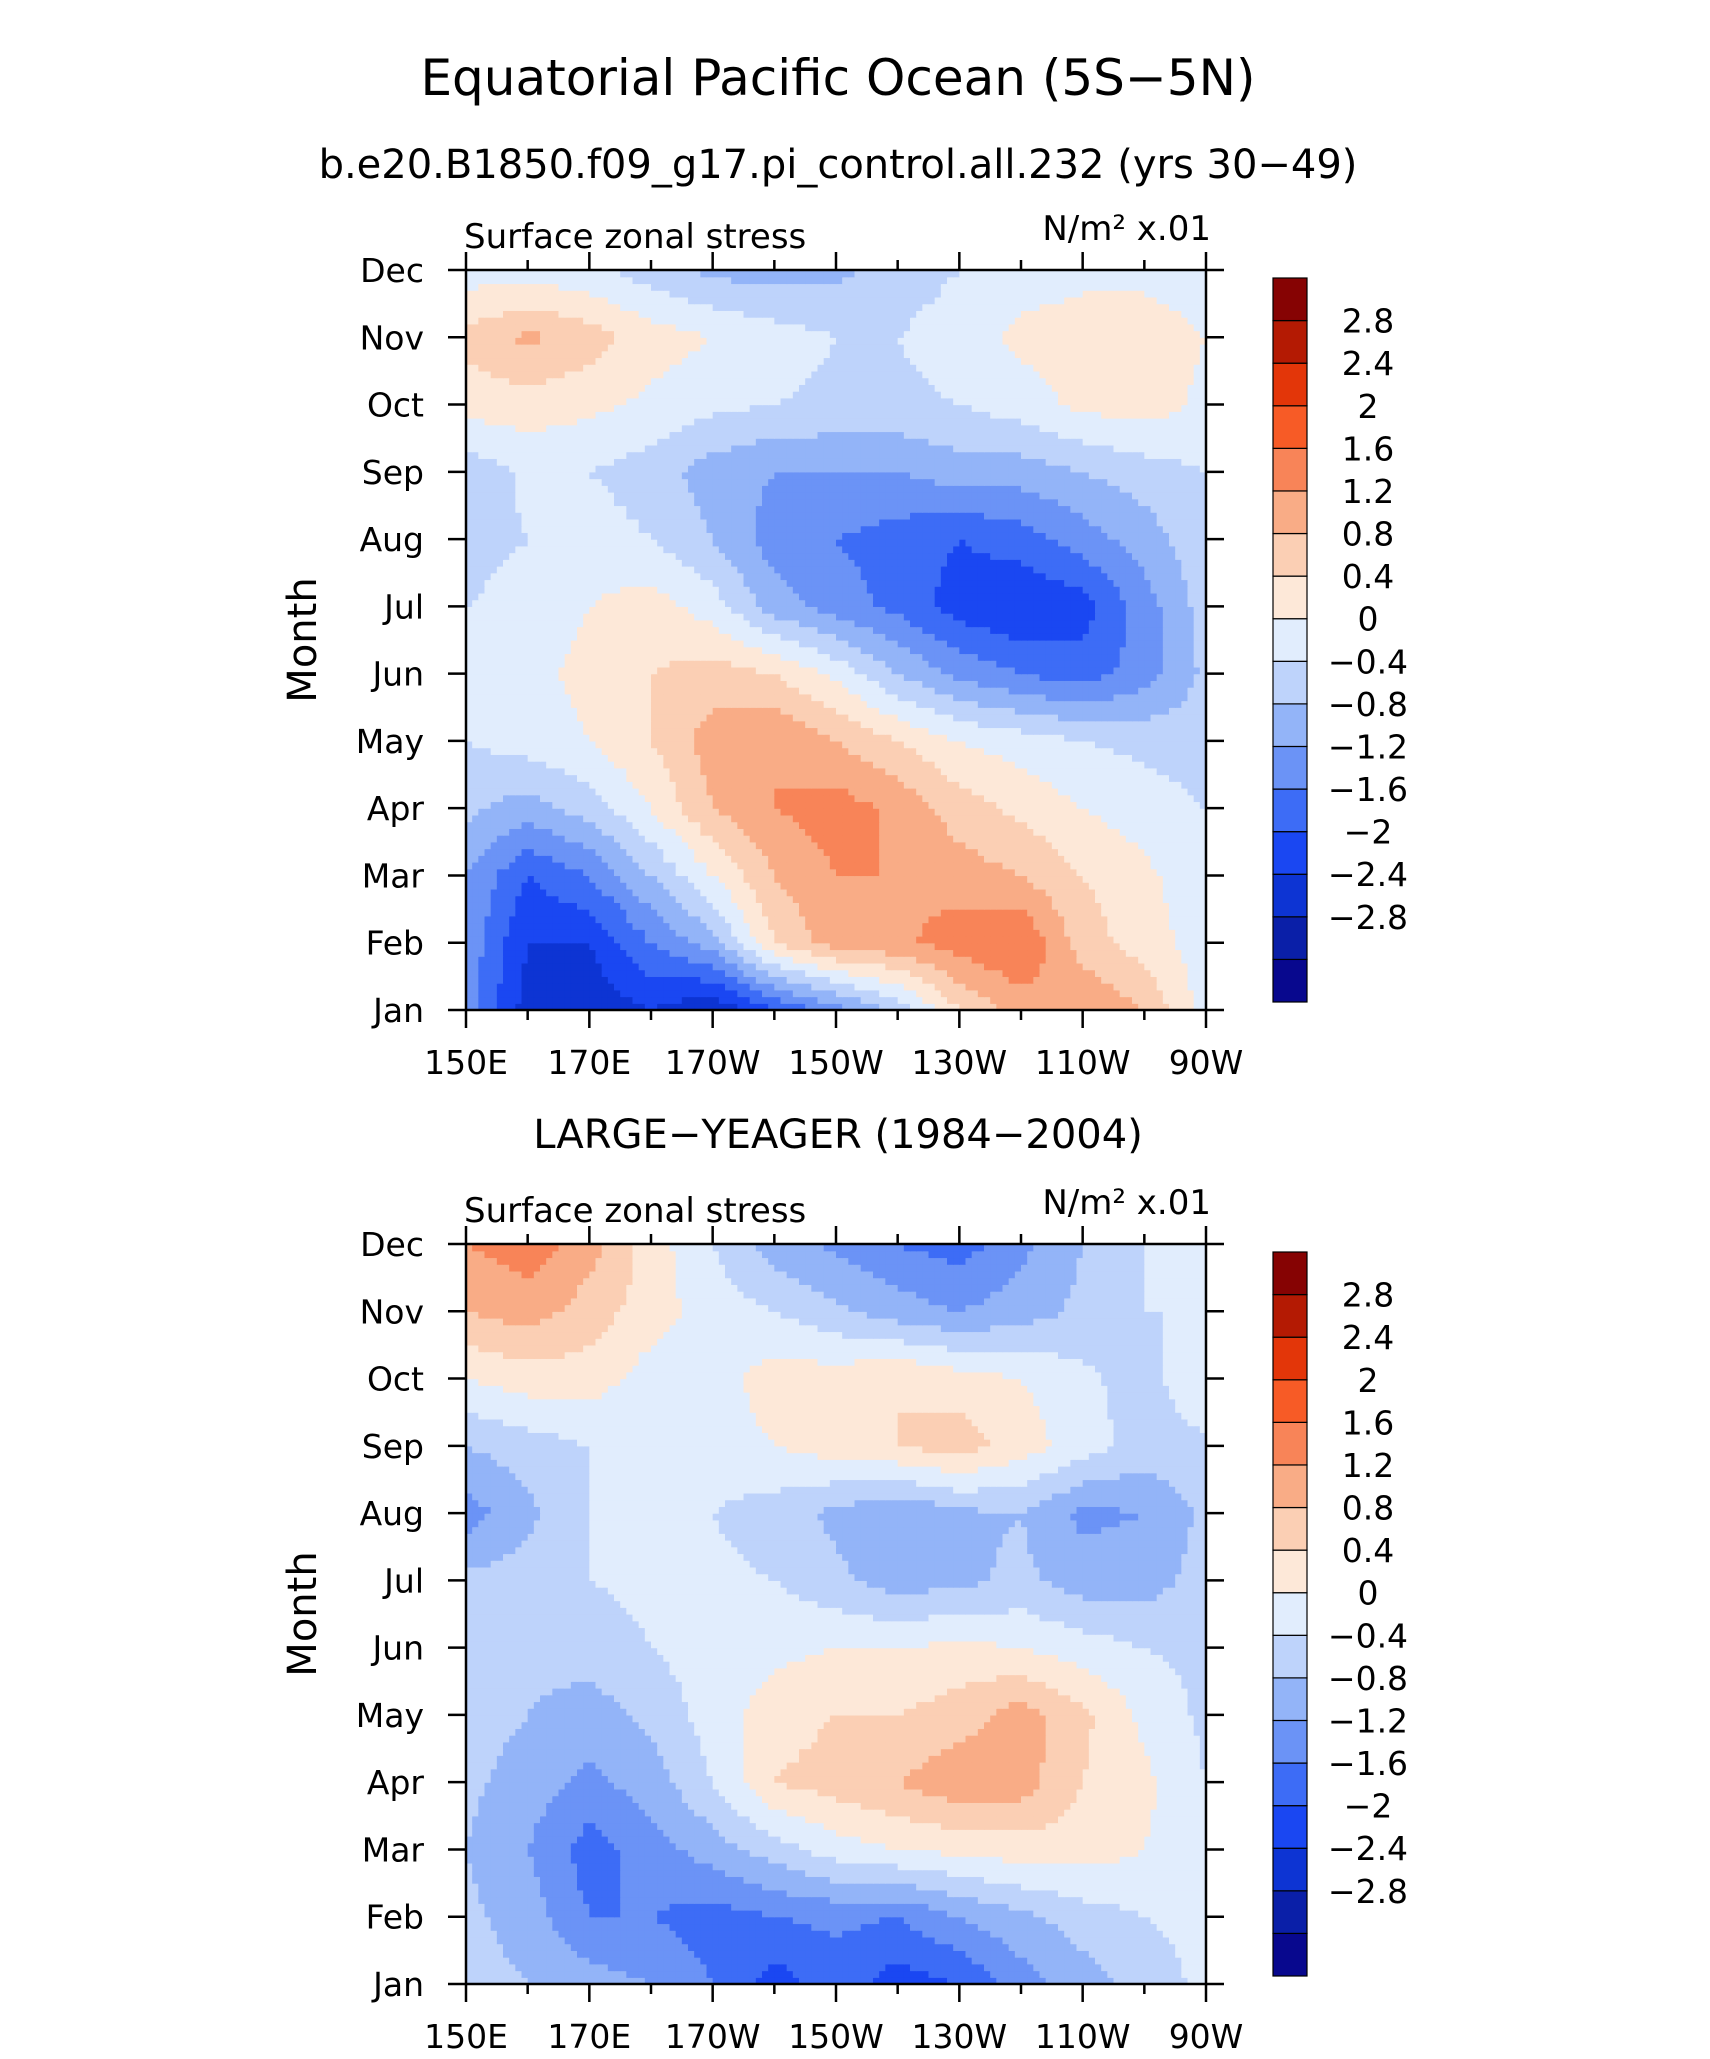 The height and width of the screenshot is (2059, 1710). Describe the element at coordinates (635, 237) in the screenshot. I see `left-label: Surface zonal stress` at that location.